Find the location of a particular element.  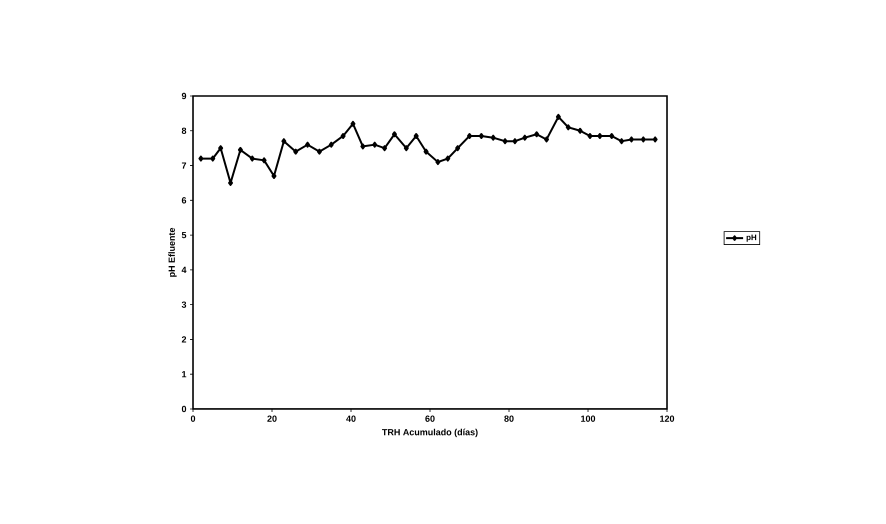

y-tick-label: 2 is located at coordinates (184, 339).